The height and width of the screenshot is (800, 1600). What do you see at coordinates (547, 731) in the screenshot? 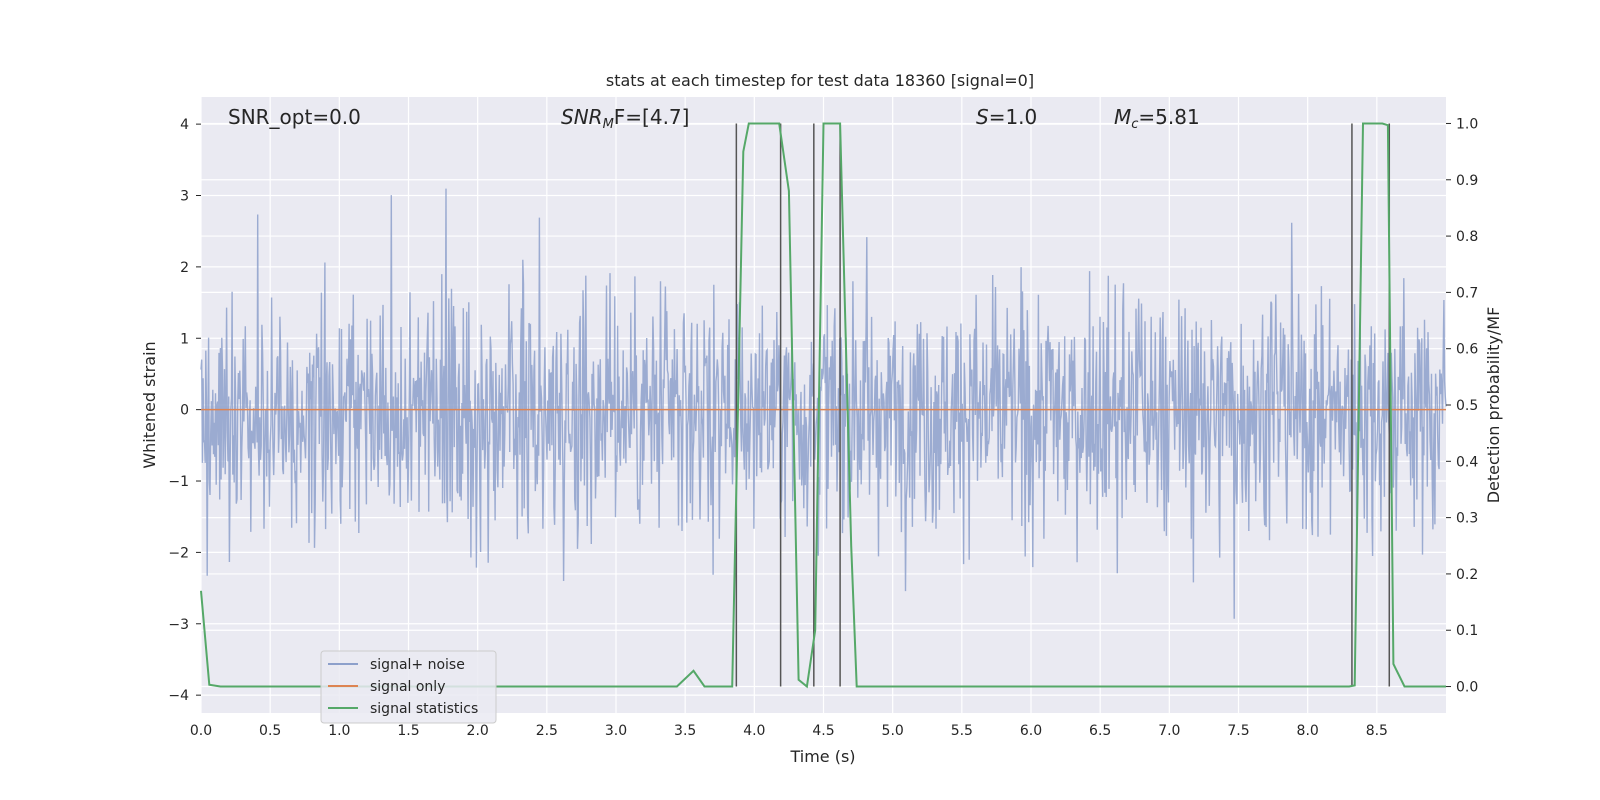
I see `x-tick-label: 2.5` at bounding box center [547, 731].